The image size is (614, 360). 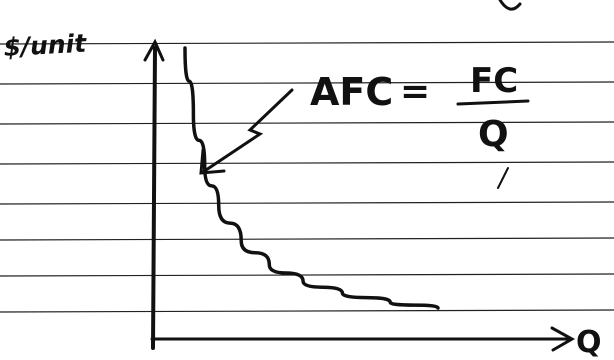 What do you see at coordinates (494, 81) in the screenshot?
I see `formula-numerator: FC` at bounding box center [494, 81].